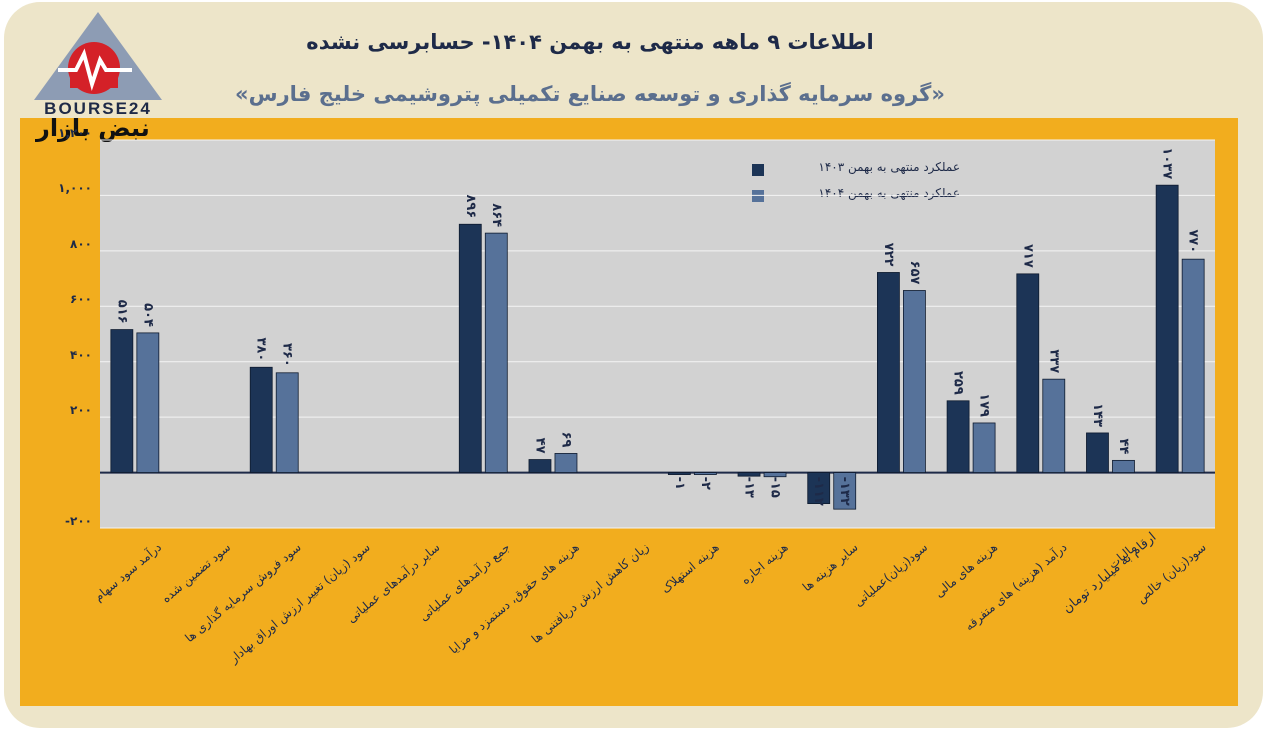 Image resolution: width=1267 pixels, height=731 pixels. What do you see at coordinates (914, 273) in the screenshot?
I see `data-label: ۶۵۷` at bounding box center [914, 273].